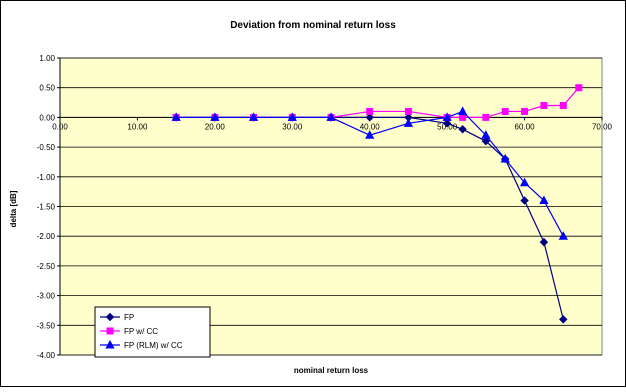 Image resolution: width=626 pixels, height=392 pixels. I want to click on y-tick-label: -2.50, so click(46, 266).